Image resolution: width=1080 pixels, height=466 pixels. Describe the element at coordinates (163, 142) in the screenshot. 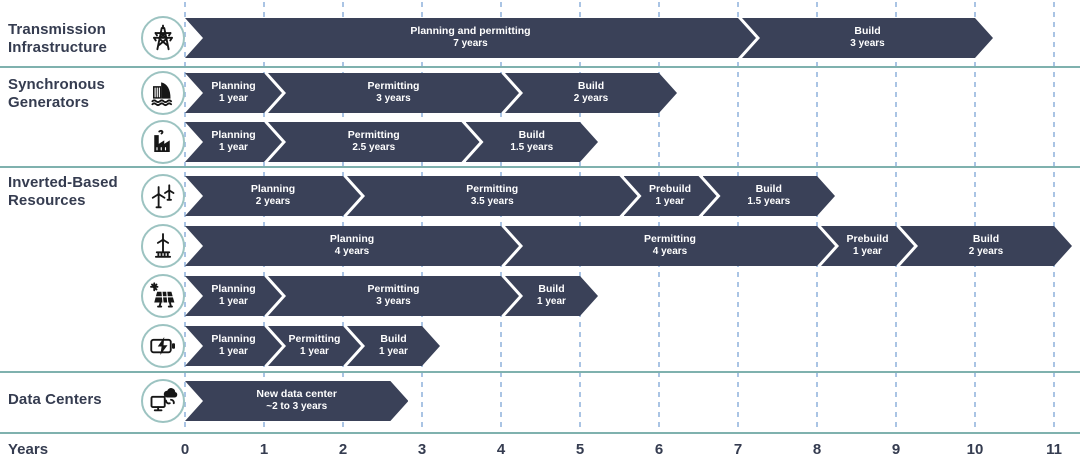

I see `factory-icon` at that location.